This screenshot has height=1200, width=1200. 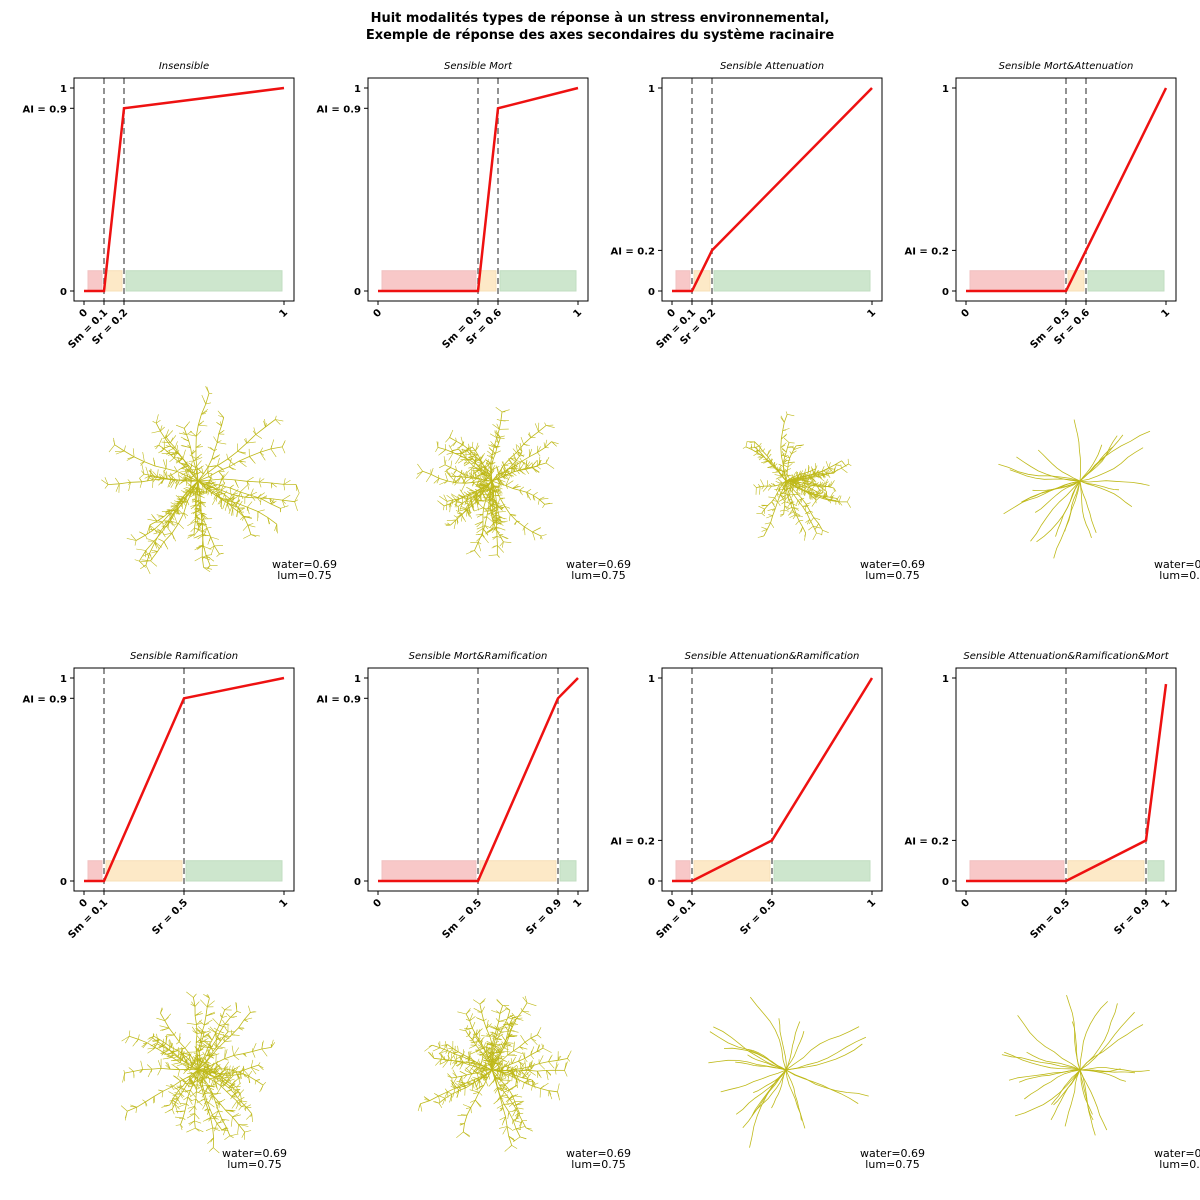 I want to click on chart-title: Sensible Mort&Ramification, so click(x=478, y=656).